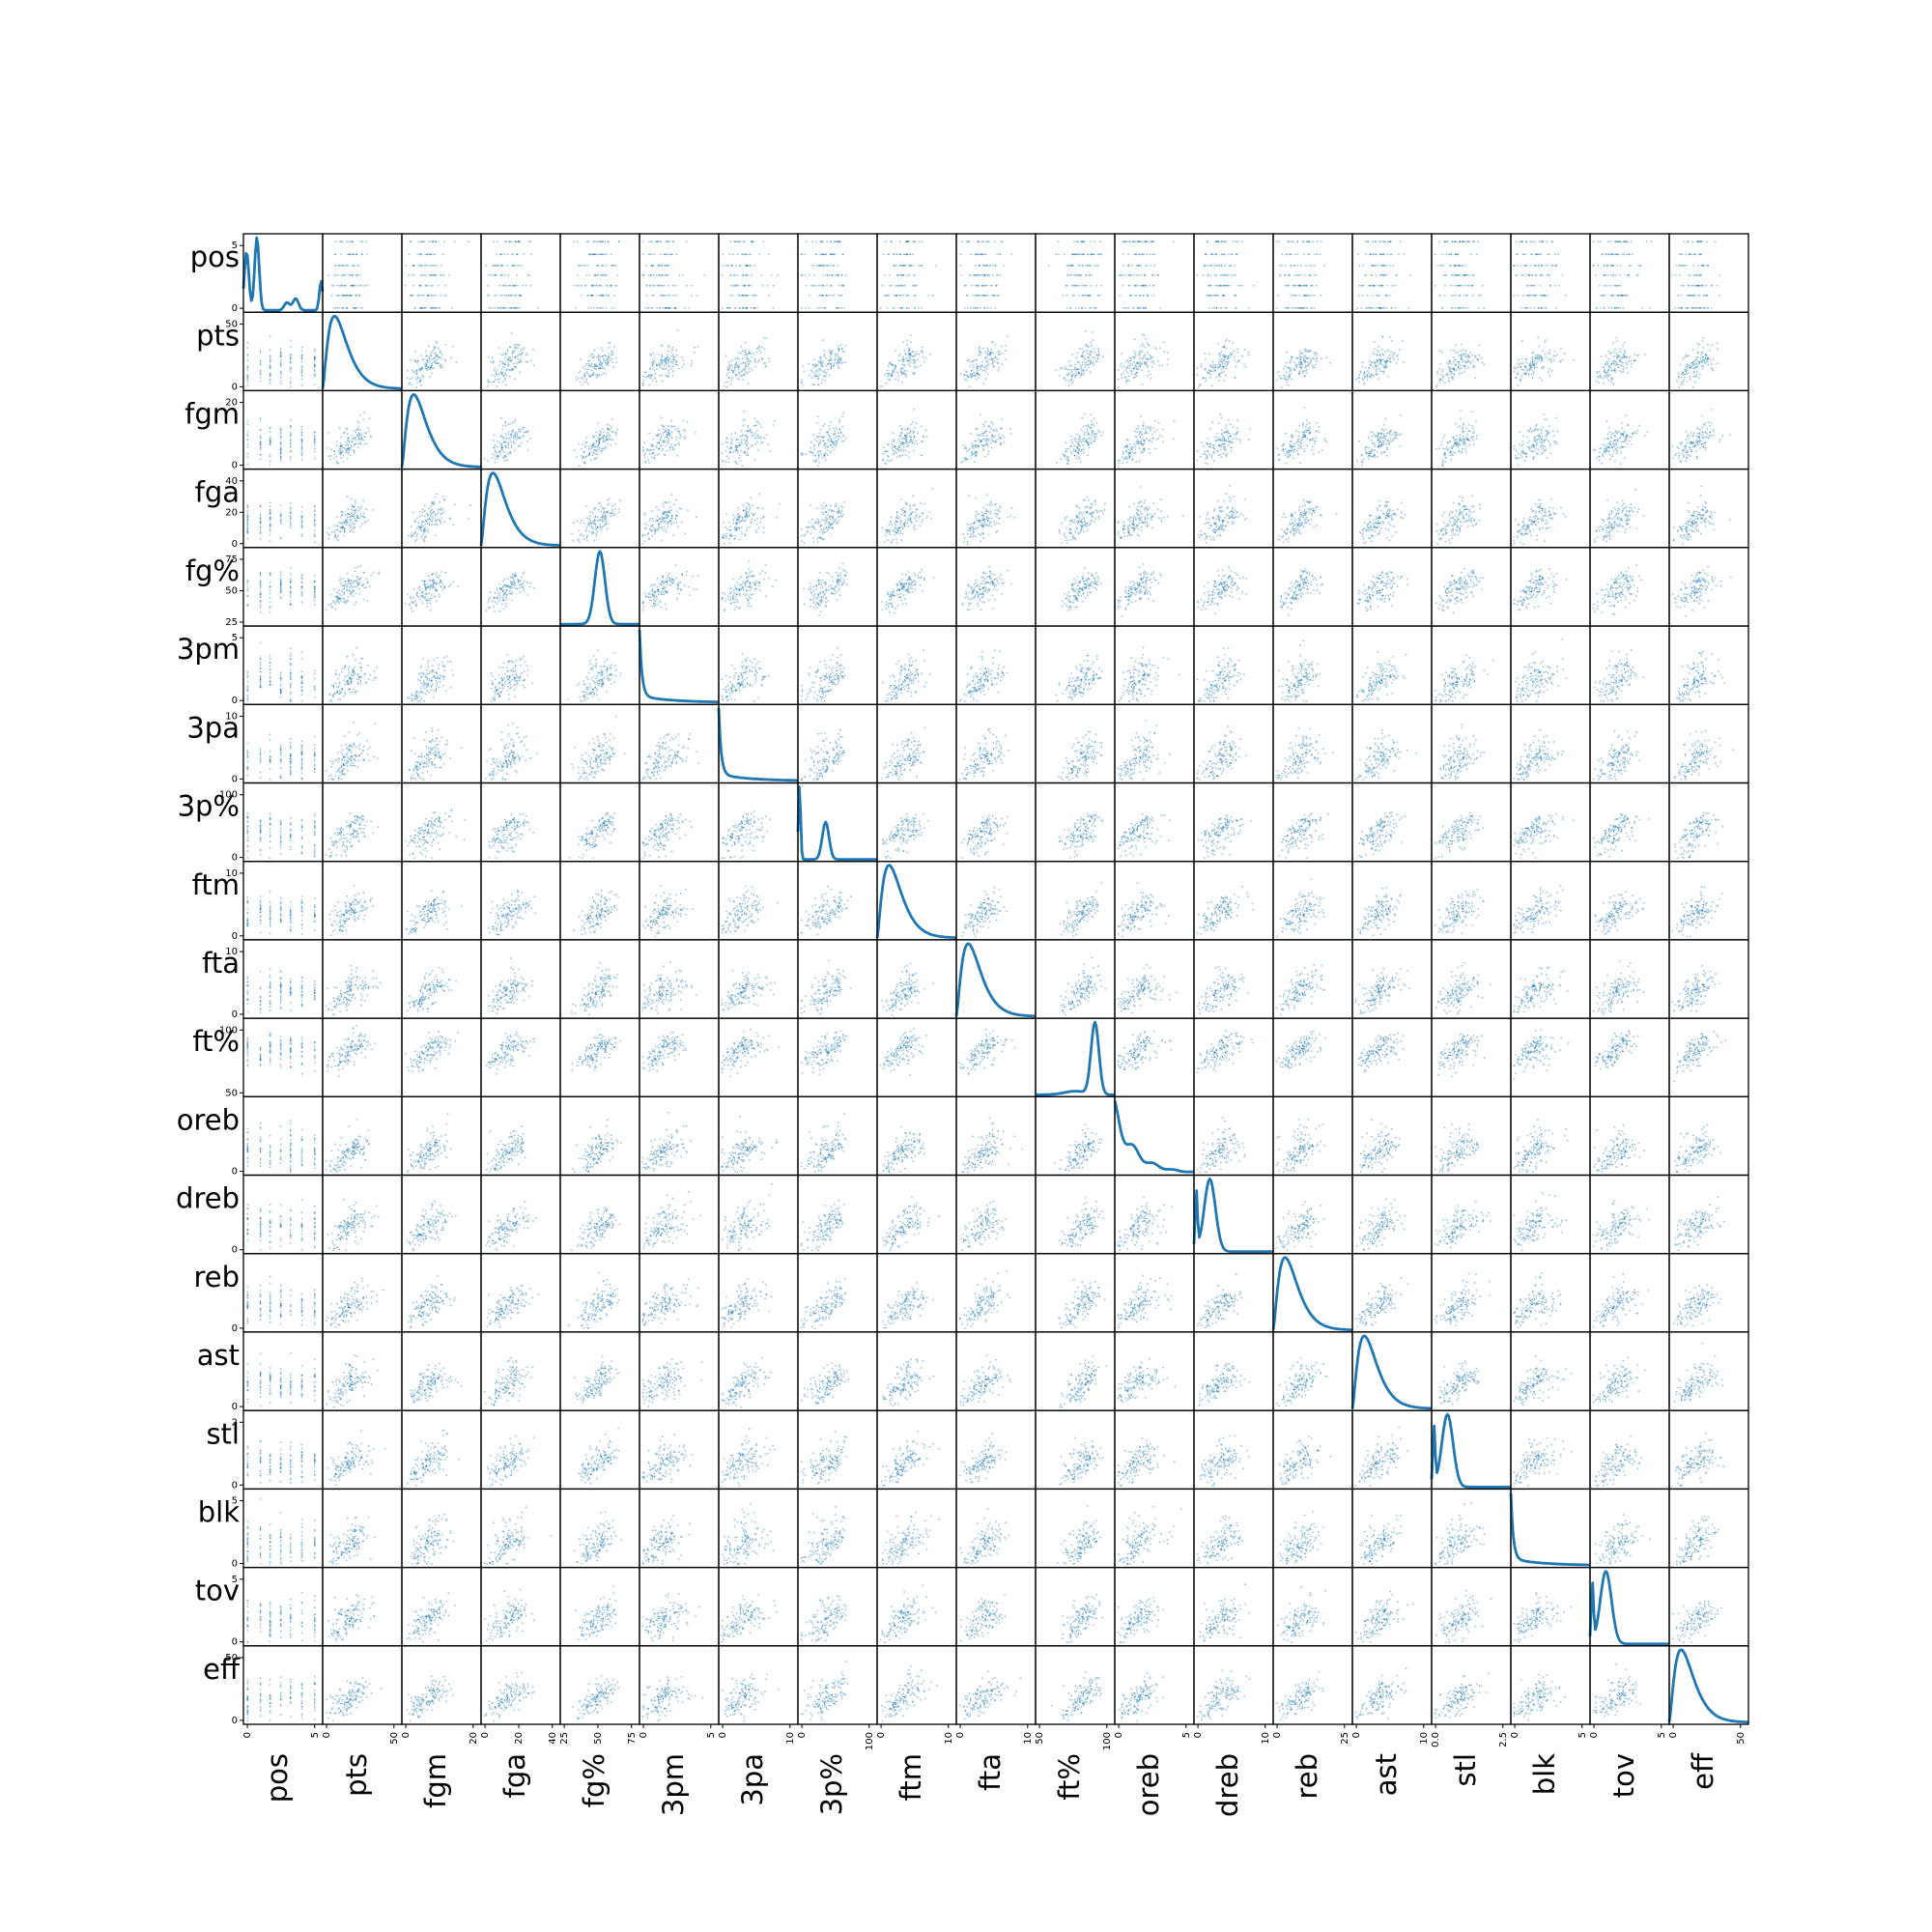  What do you see at coordinates (1143, 360) in the screenshot?
I see `scatter-points` at bounding box center [1143, 360].